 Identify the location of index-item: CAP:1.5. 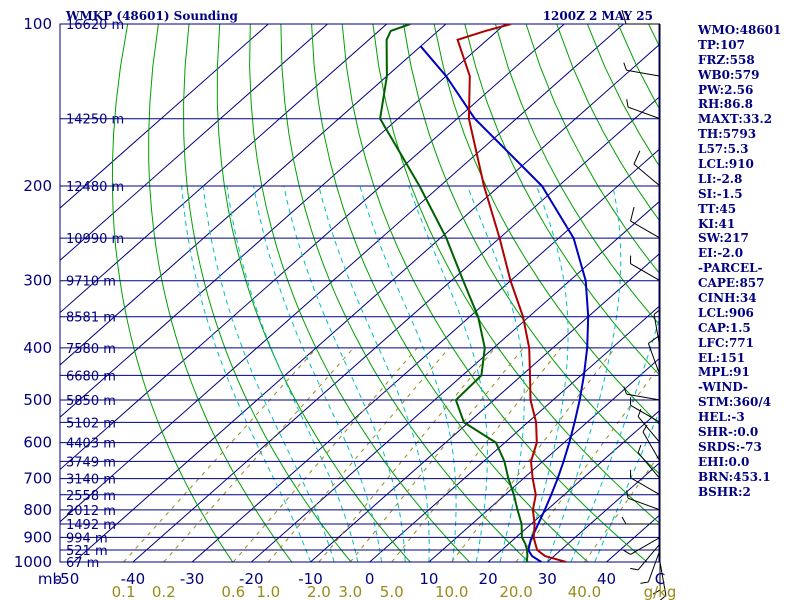
(724, 327).